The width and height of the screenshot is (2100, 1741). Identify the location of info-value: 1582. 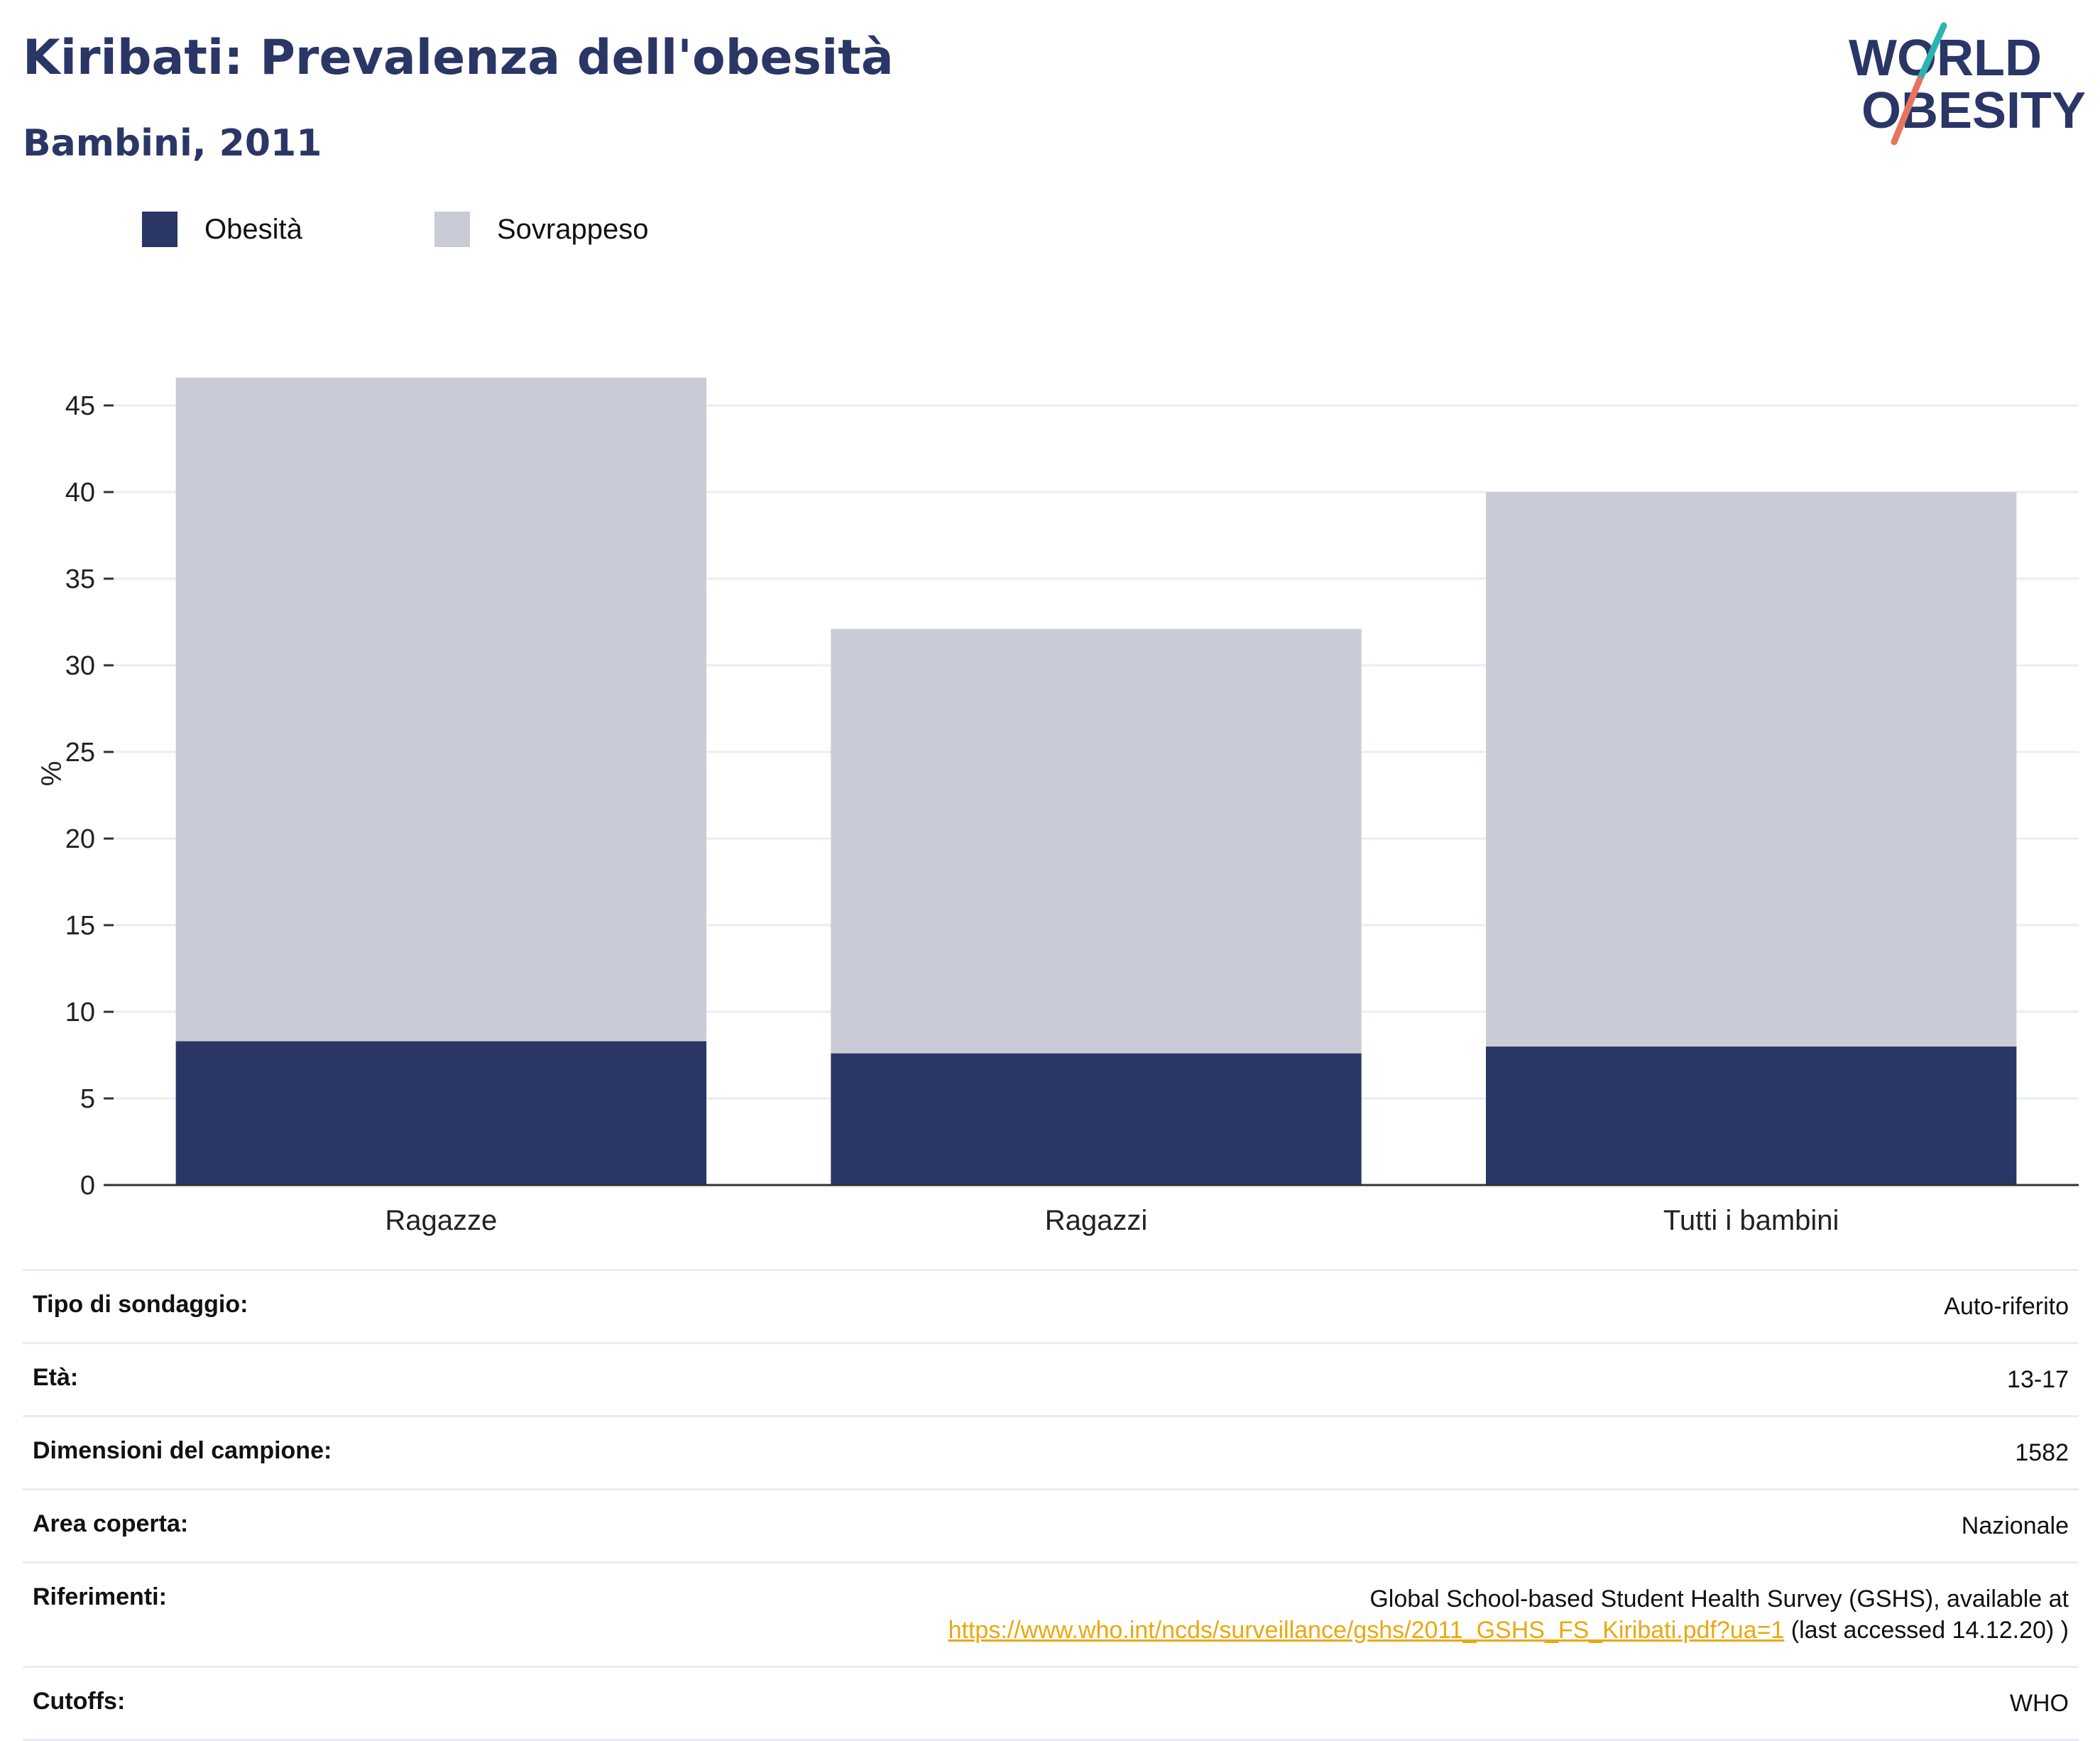
(1275, 1452).